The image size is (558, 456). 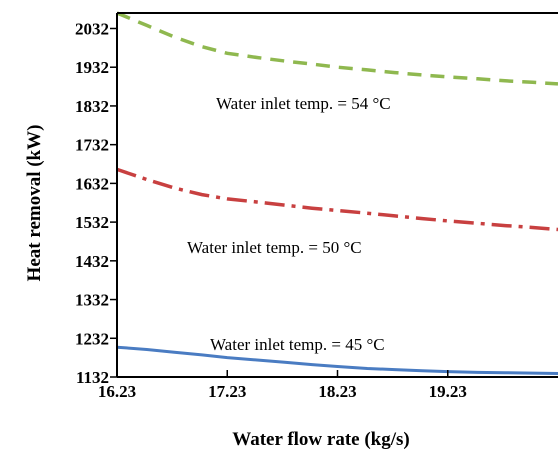 I want to click on y-tick-label: 1732, so click(x=92, y=145).